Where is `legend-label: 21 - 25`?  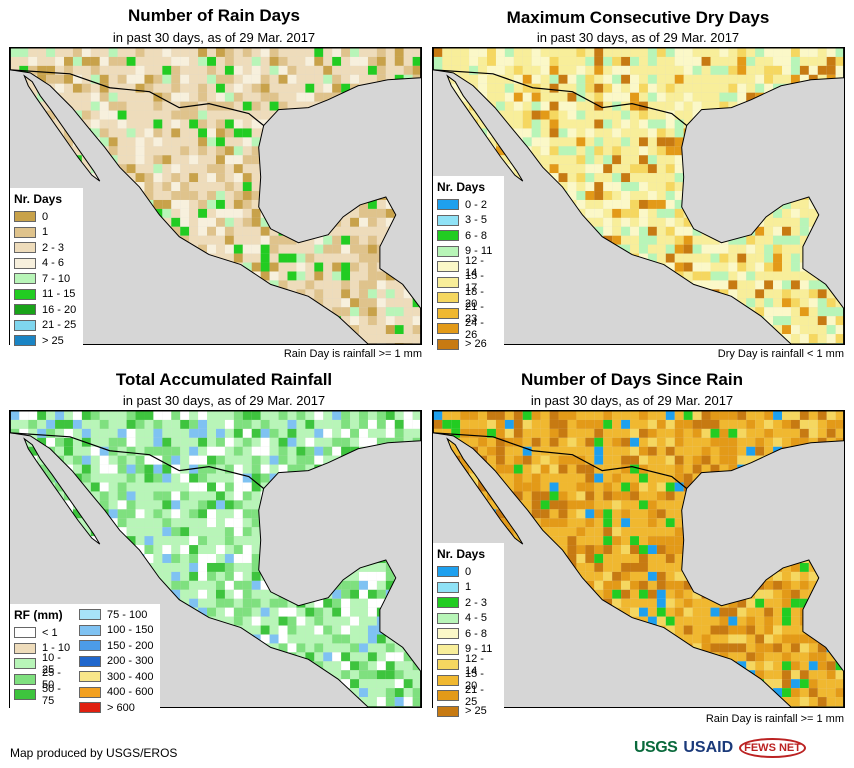 legend-label: 21 - 25 is located at coordinates (59, 325).